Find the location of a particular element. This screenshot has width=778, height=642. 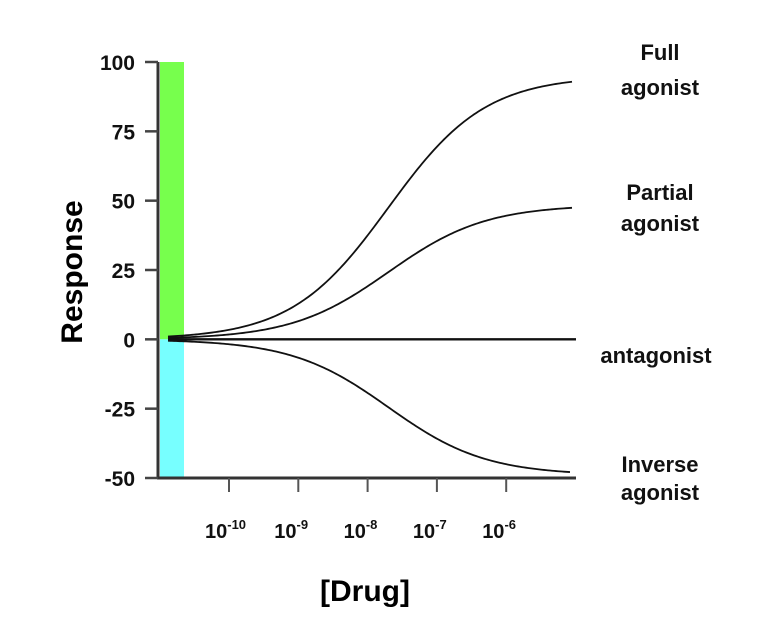

curve-label-partial-agonist: agonist is located at coordinates (660, 223).